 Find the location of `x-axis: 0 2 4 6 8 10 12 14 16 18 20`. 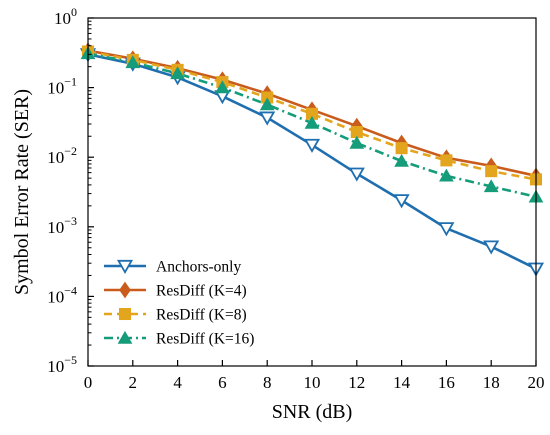

x-axis: 0 2 4 6 8 10 12 14 16 18 20 is located at coordinates (314, 376).